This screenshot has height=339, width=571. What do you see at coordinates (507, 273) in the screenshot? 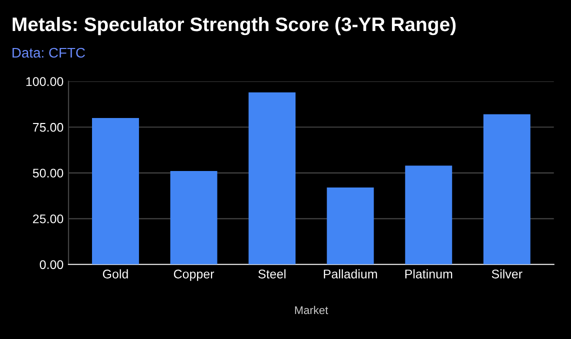
I see `x-tick-label: Silver` at bounding box center [507, 273].